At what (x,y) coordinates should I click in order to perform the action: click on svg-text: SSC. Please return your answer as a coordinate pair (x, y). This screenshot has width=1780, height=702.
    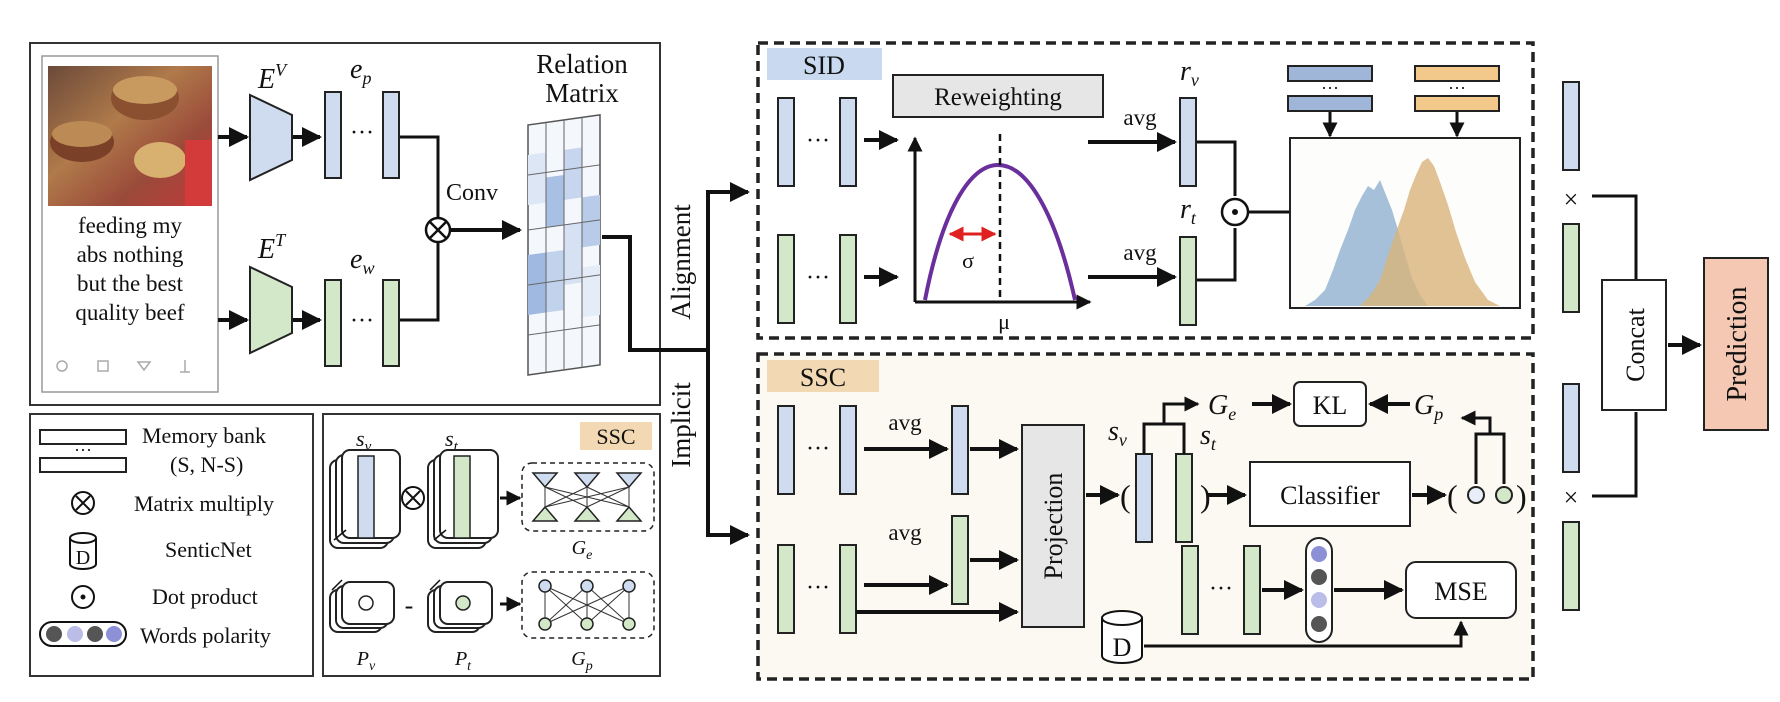
    Looking at the image, I should click on (615, 436).